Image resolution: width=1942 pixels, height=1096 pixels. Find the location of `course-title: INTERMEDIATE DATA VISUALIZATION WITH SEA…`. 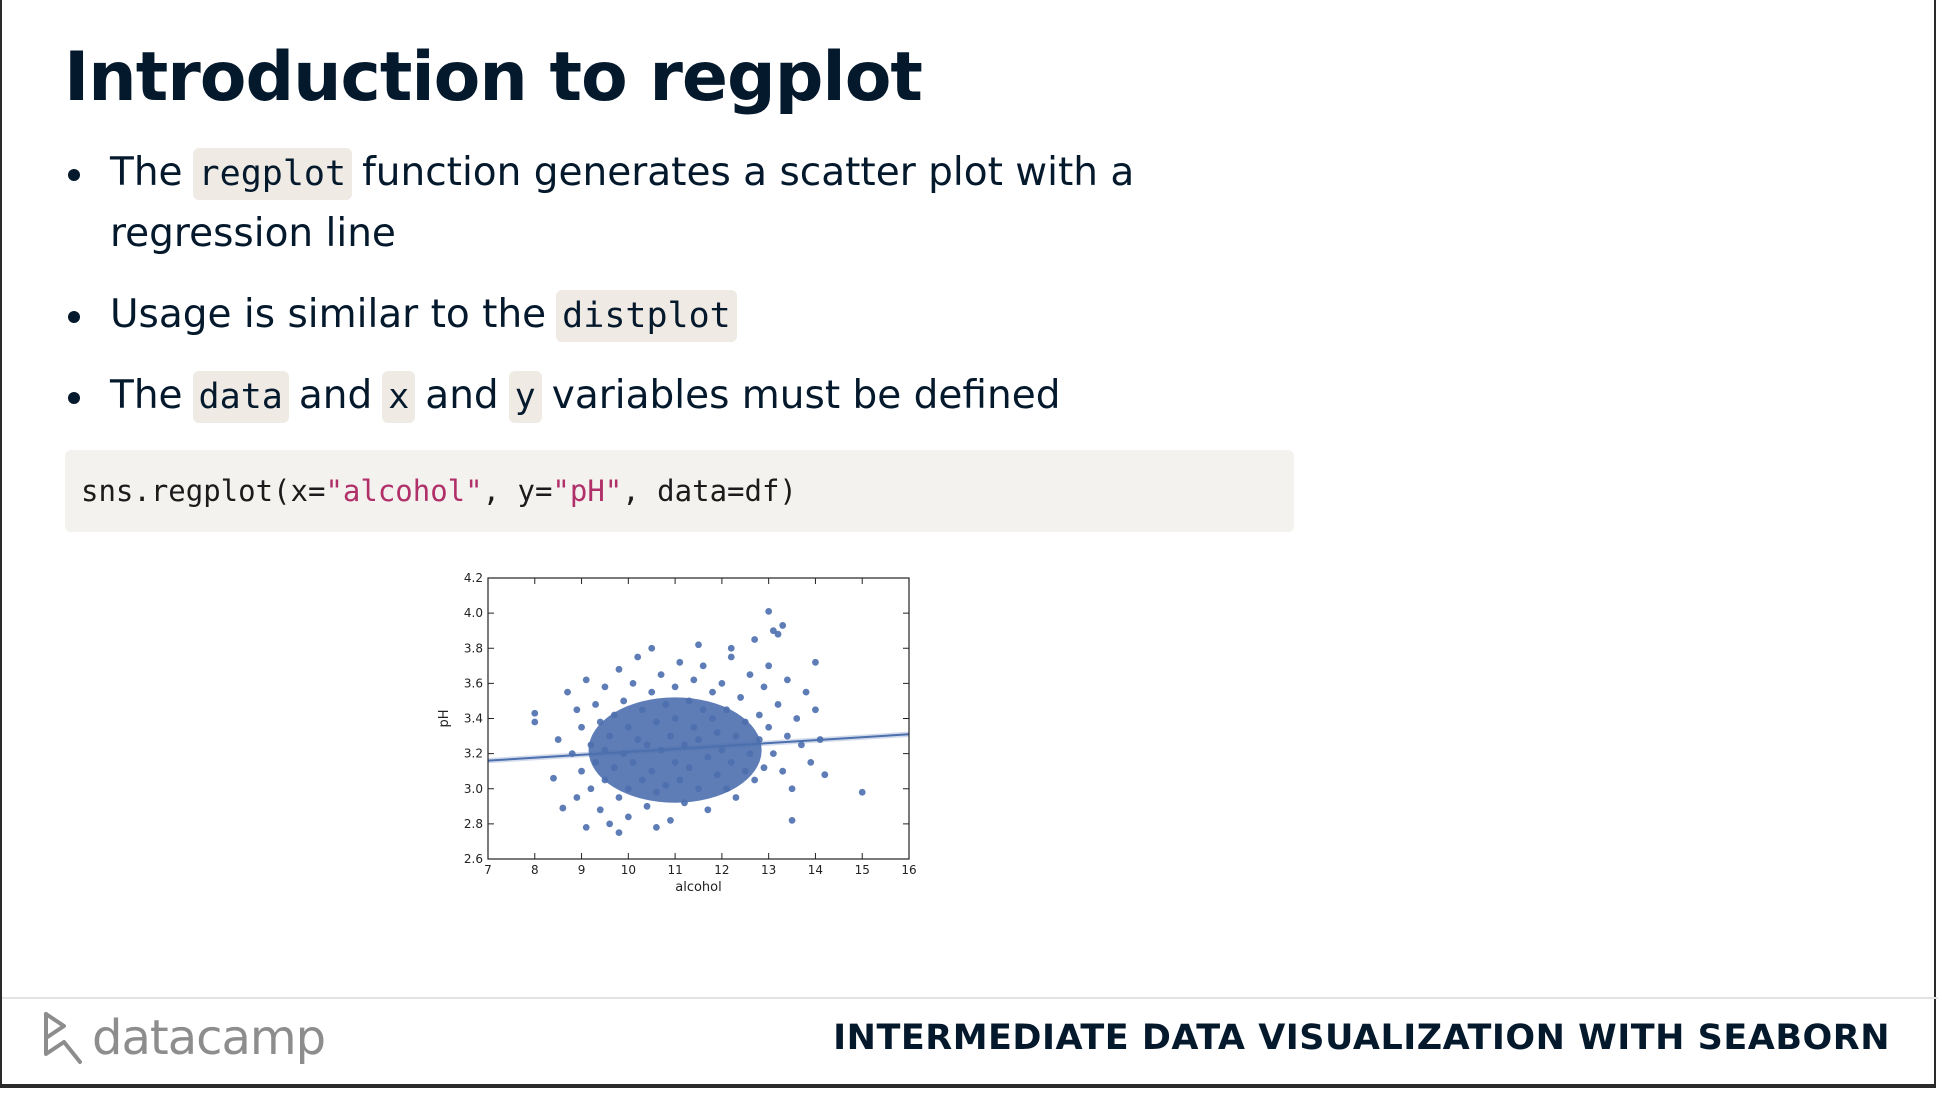

course-title: INTERMEDIATE DATA VISUALIZATION WITH SEA… is located at coordinates (1361, 1038).